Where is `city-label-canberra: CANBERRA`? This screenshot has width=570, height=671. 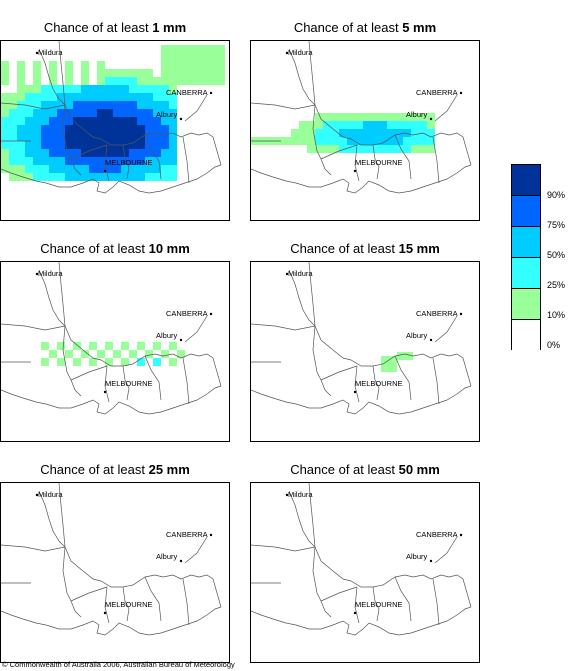
city-label-canberra: CANBERRA is located at coordinates (437, 534).